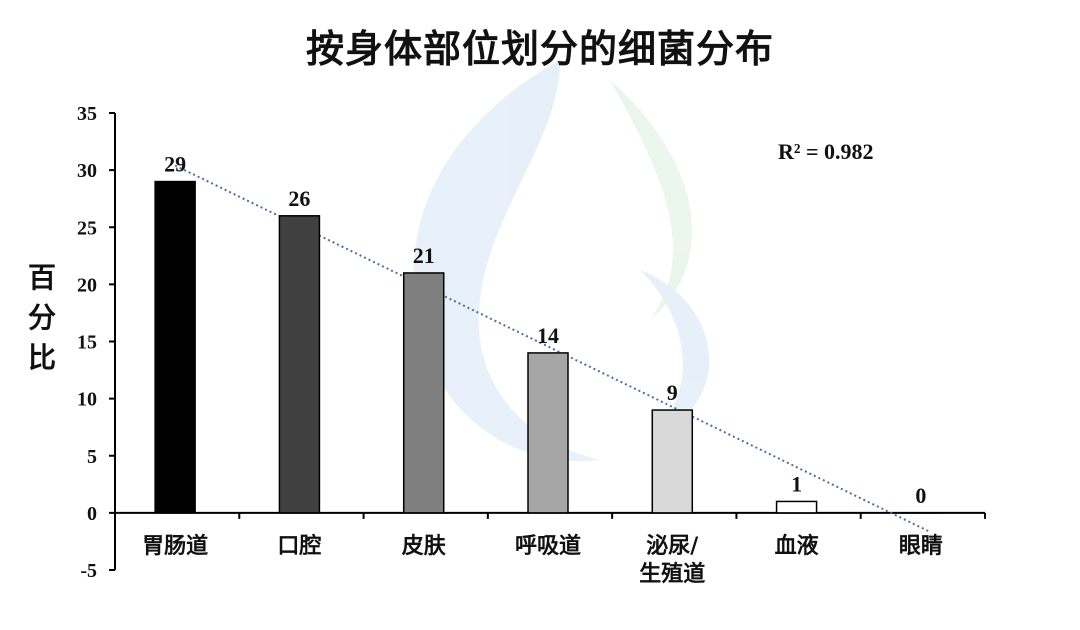 Image resolution: width=1080 pixels, height=630 pixels. I want to click on y-axis-label-char-1: 分, so click(41, 317).